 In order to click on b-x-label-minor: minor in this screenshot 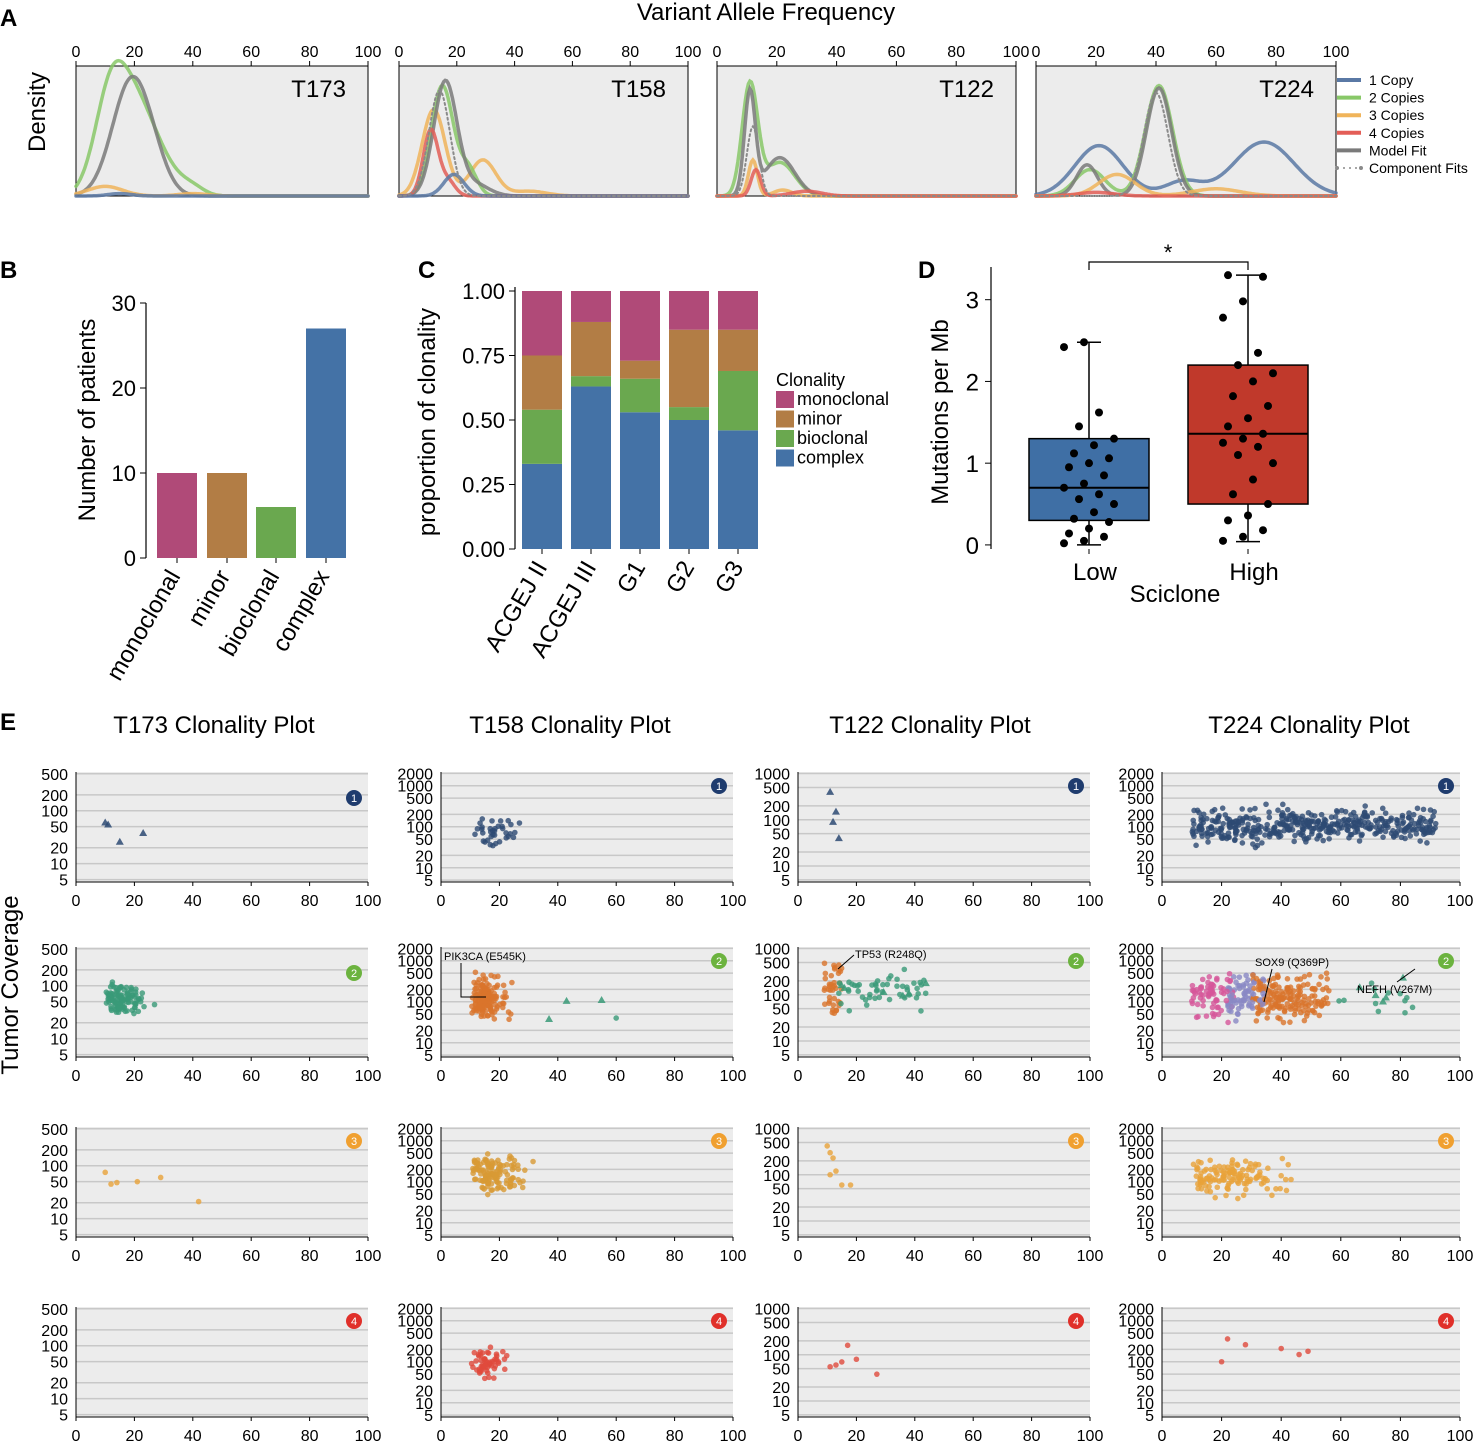, I will do `click(209, 597)`.